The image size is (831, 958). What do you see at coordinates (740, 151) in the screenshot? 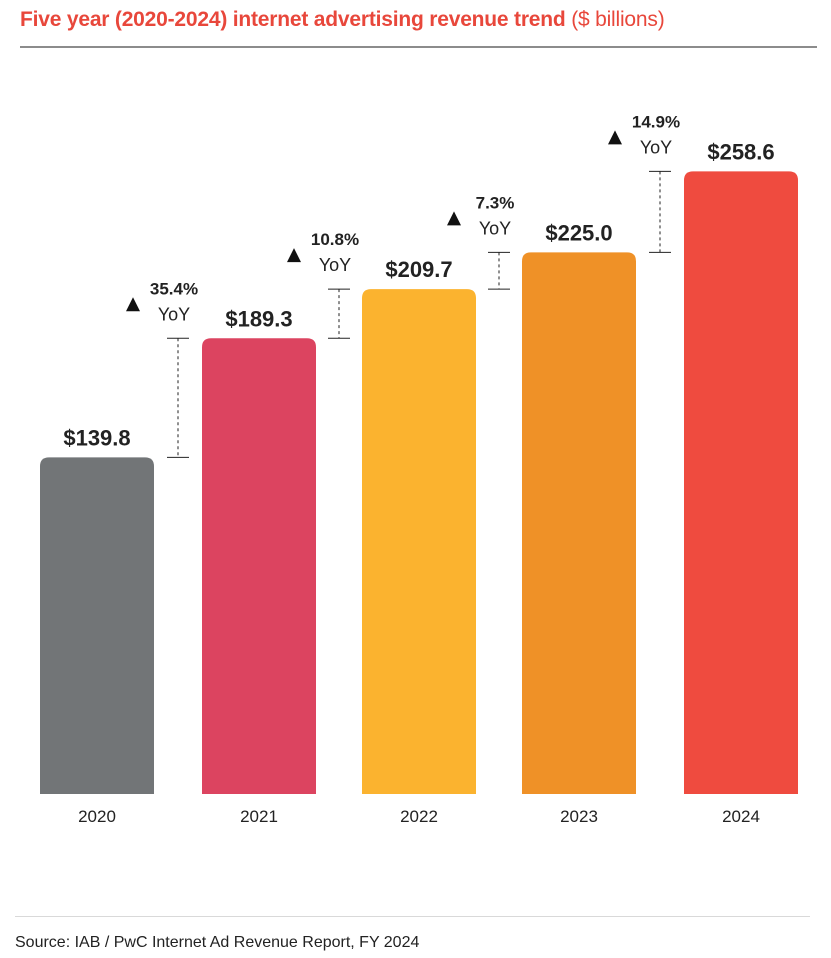
I see `value-label-2024: $258.6` at bounding box center [740, 151].